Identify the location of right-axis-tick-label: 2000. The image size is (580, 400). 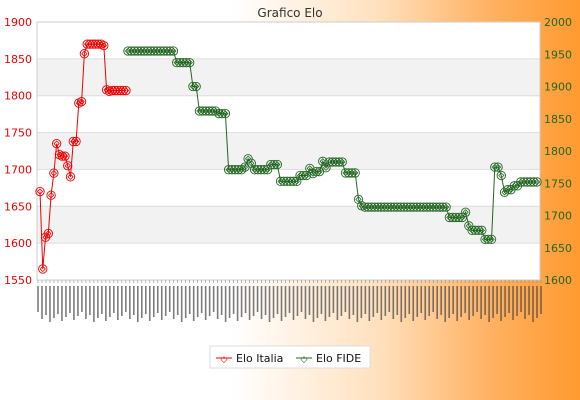
(558, 22).